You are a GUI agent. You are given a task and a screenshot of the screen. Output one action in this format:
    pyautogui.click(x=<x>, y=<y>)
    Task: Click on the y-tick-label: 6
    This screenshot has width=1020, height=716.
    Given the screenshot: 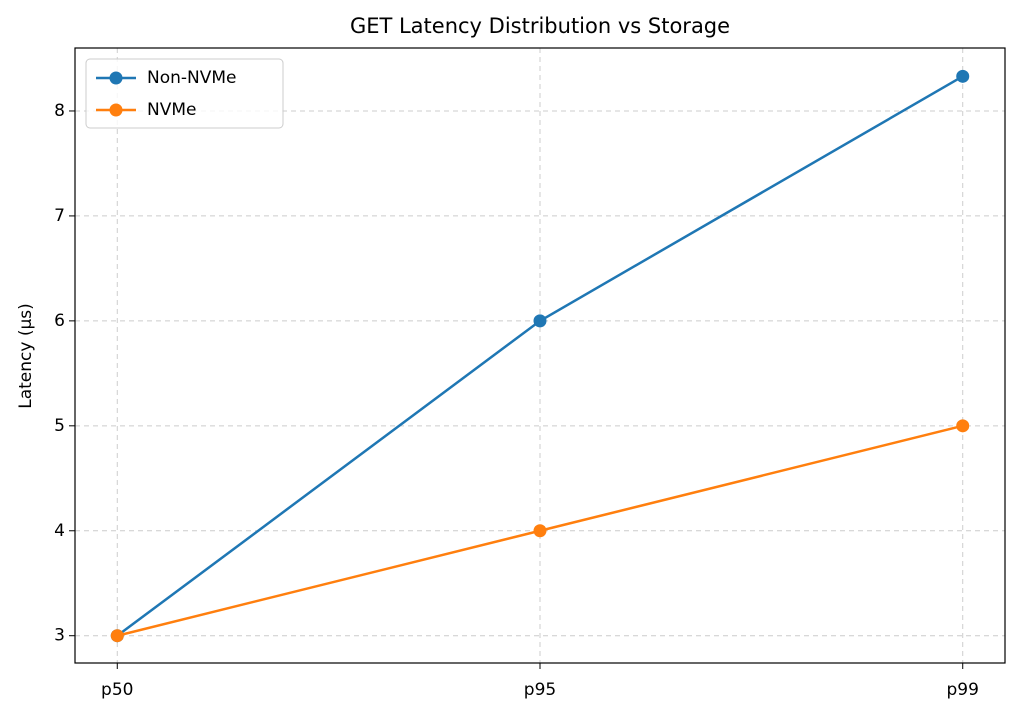 What is the action you would take?
    pyautogui.click(x=59, y=321)
    